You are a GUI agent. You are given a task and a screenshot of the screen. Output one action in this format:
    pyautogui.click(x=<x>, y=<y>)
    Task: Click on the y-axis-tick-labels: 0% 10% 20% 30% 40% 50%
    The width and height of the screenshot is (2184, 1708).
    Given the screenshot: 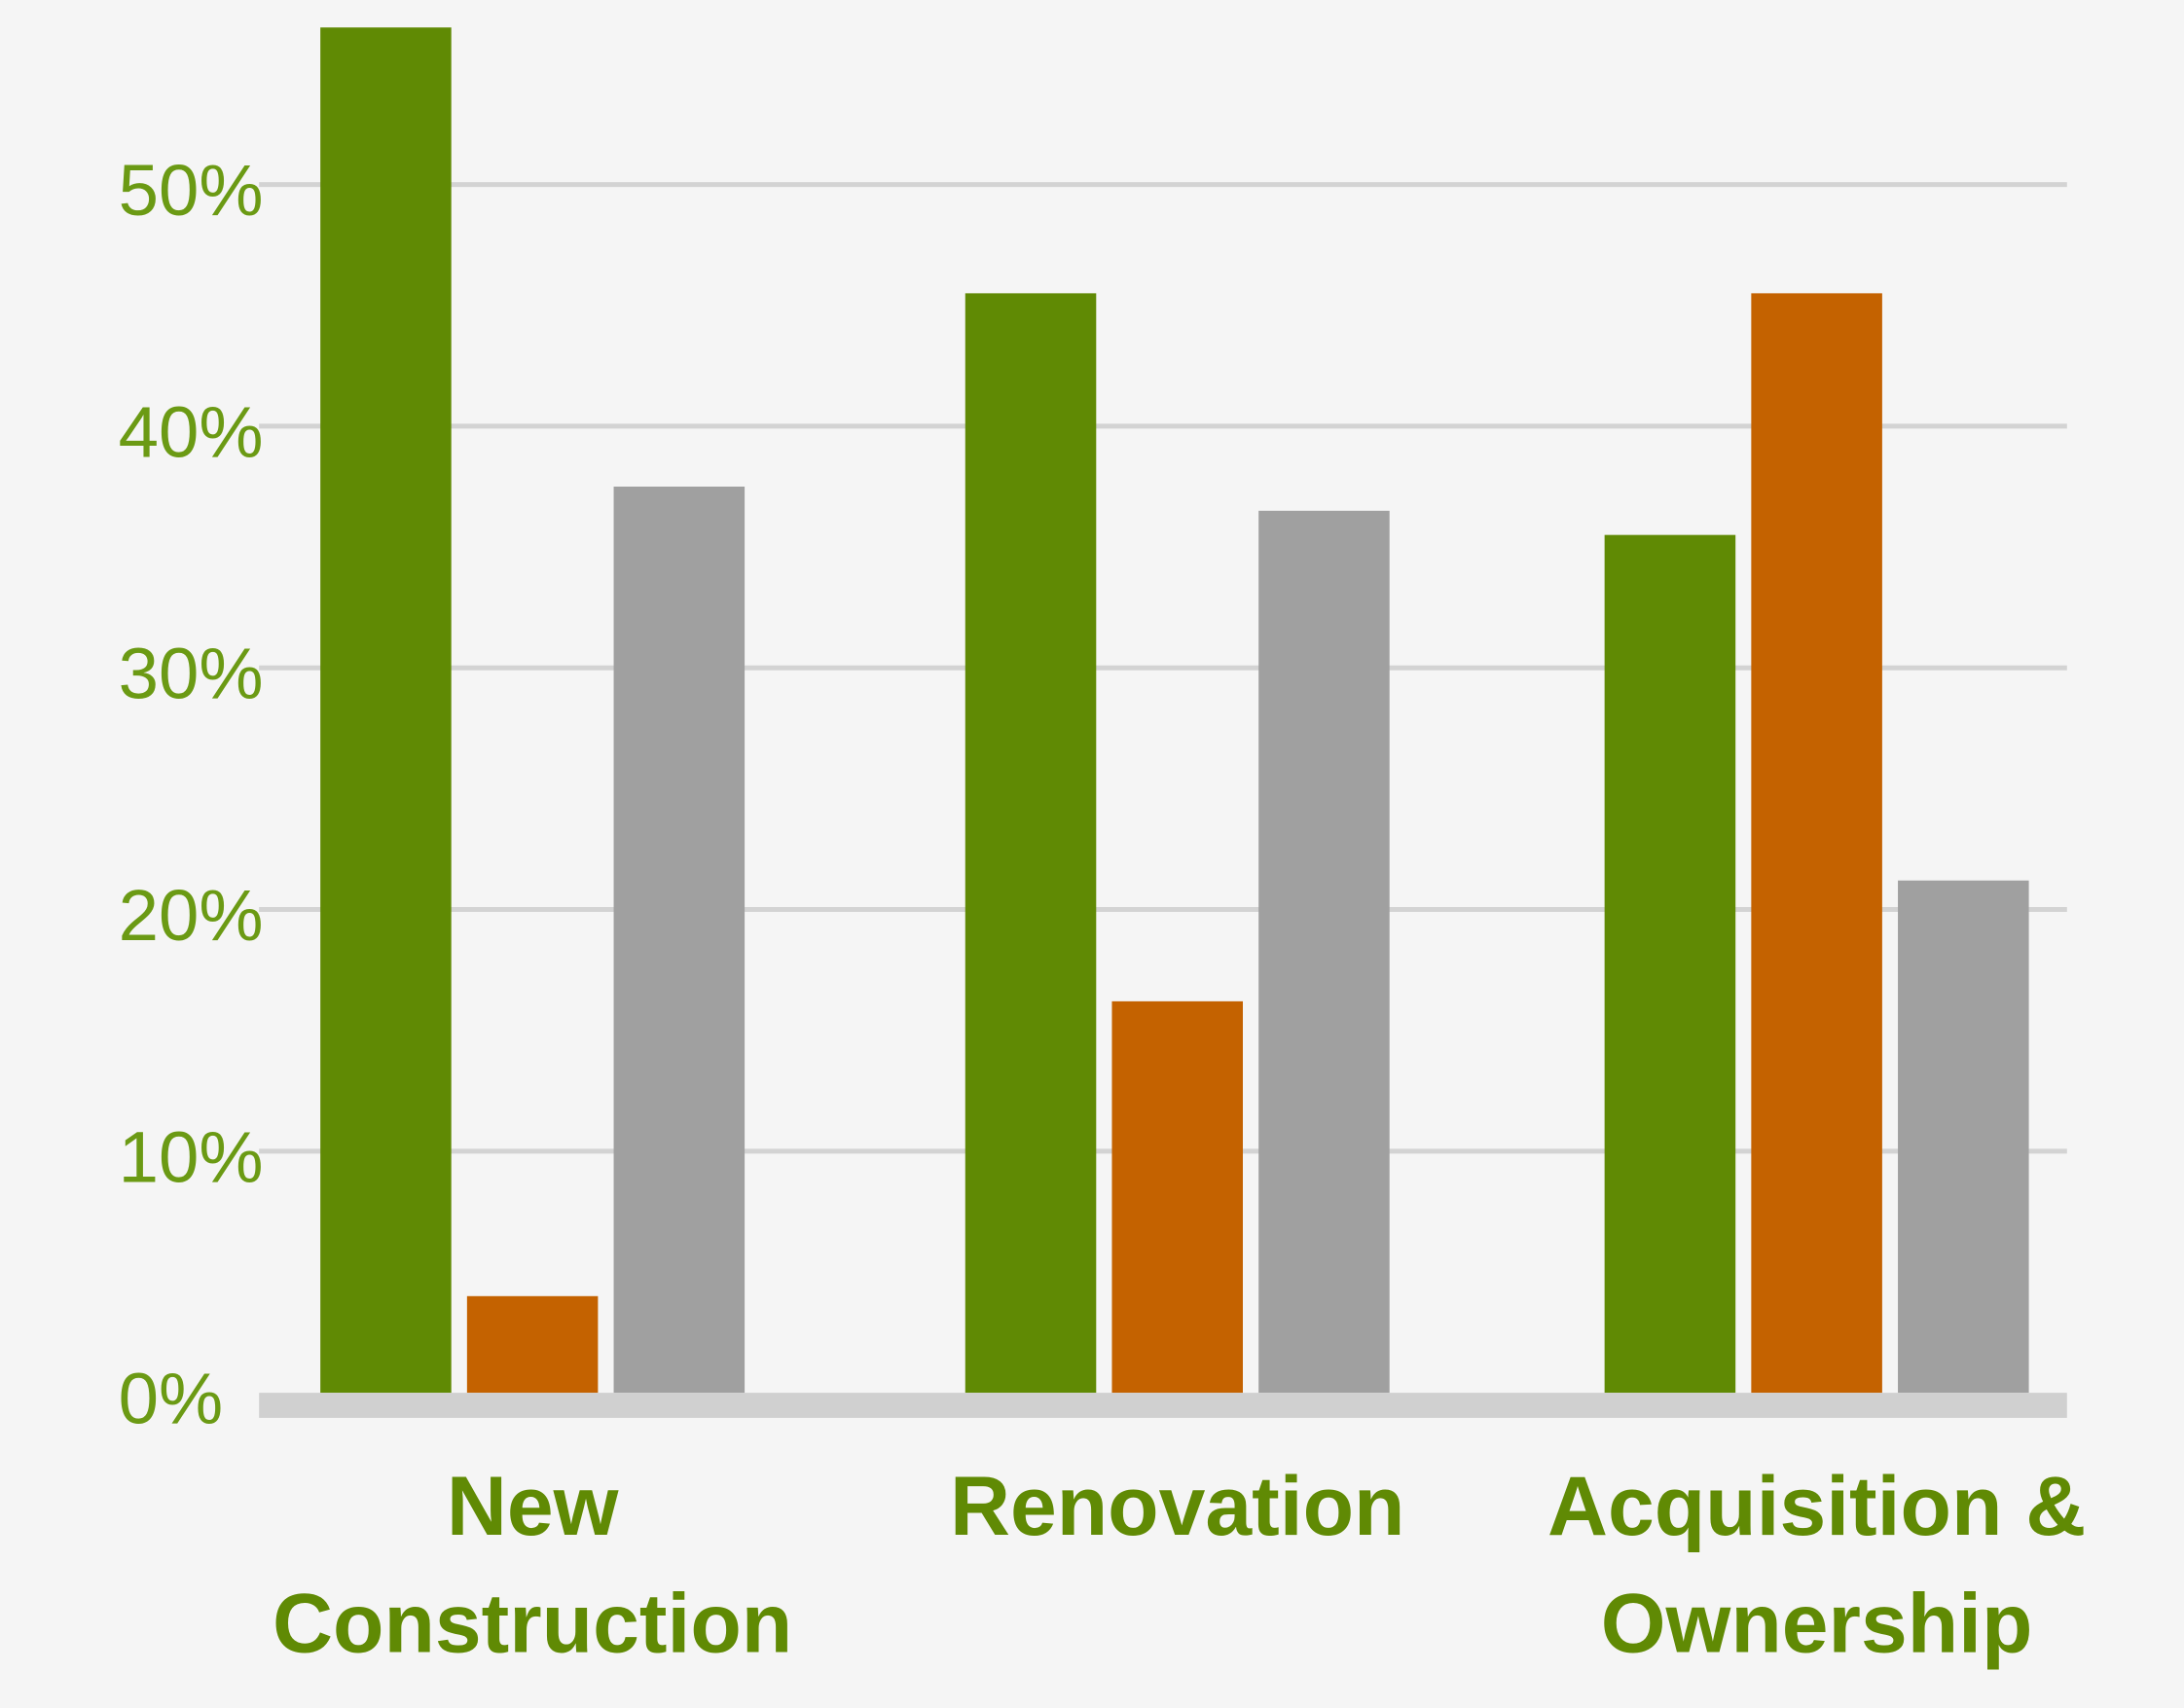 What is the action you would take?
    pyautogui.click(x=191, y=794)
    